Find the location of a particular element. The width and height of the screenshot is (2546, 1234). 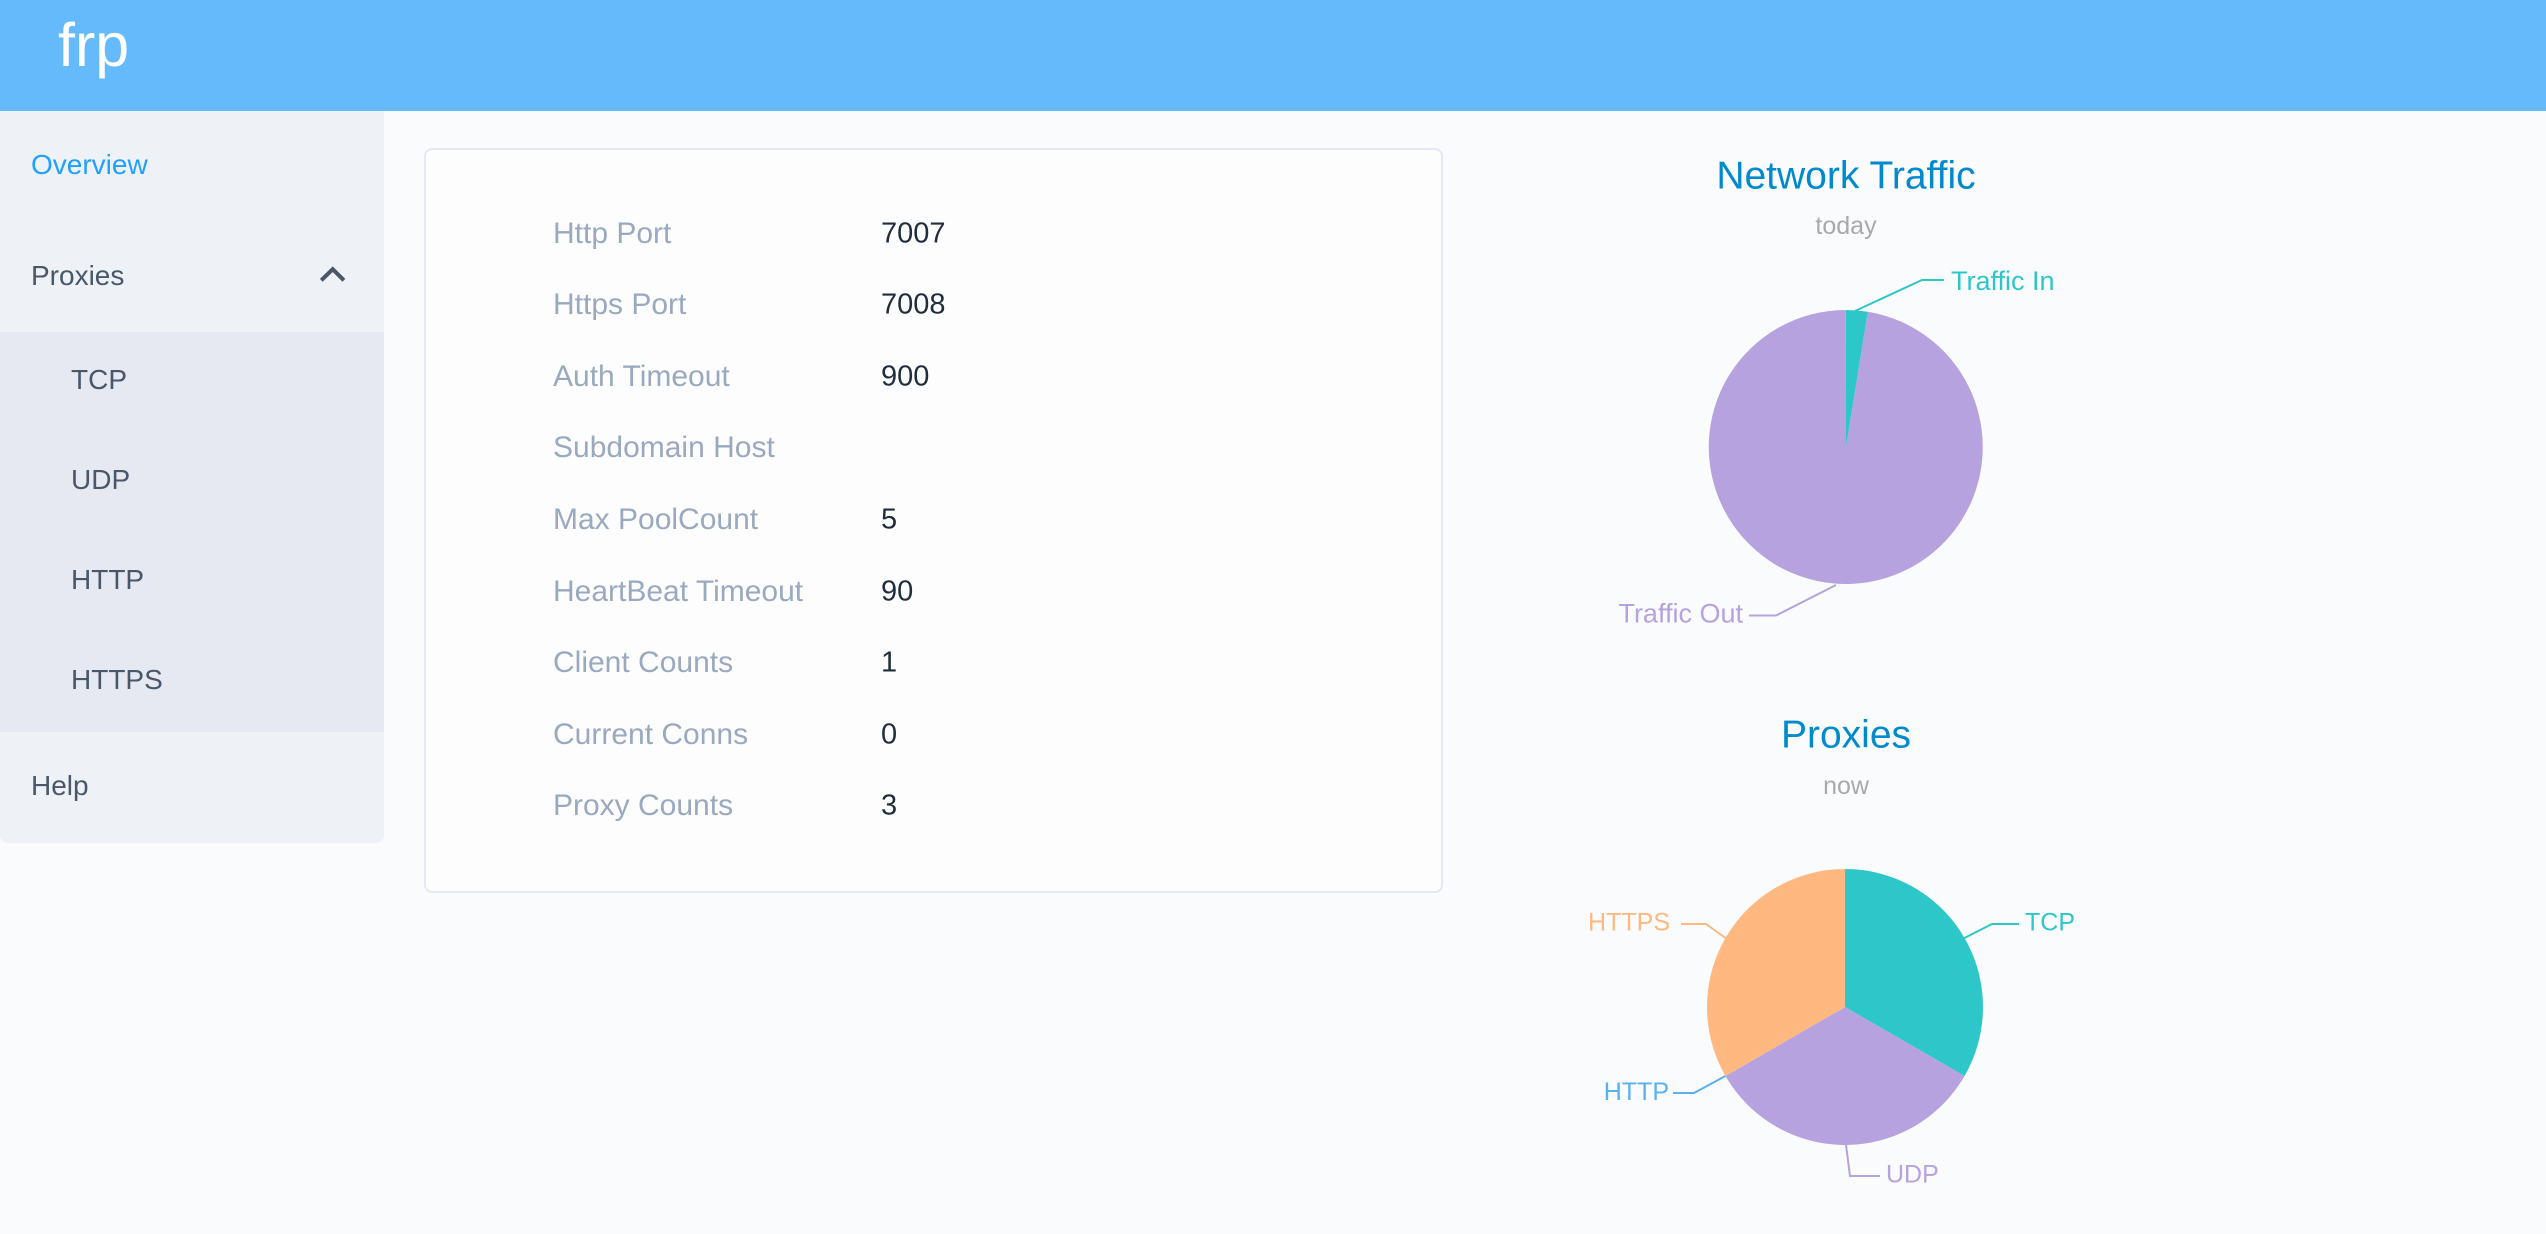

svg-text: TCP is located at coordinates (2050, 923).